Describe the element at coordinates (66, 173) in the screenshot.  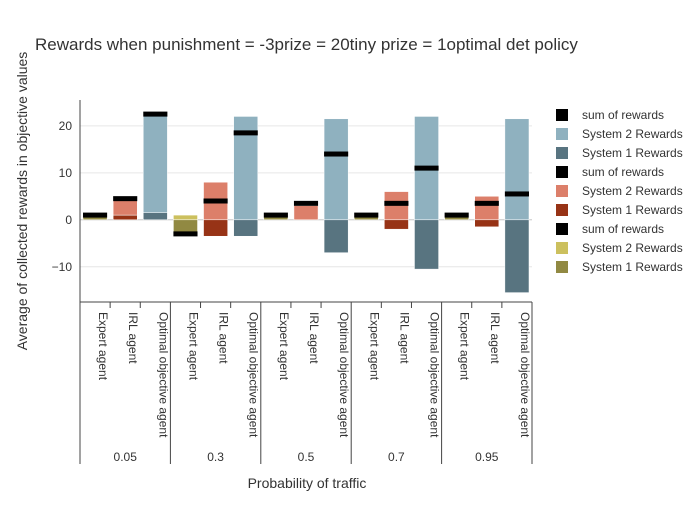
I see `y-tick-label: 10` at that location.